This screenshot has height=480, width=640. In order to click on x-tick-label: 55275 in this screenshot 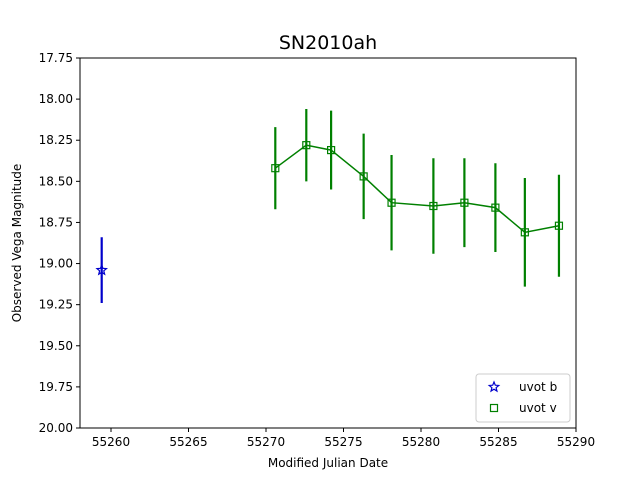, I will do `click(343, 442)`.